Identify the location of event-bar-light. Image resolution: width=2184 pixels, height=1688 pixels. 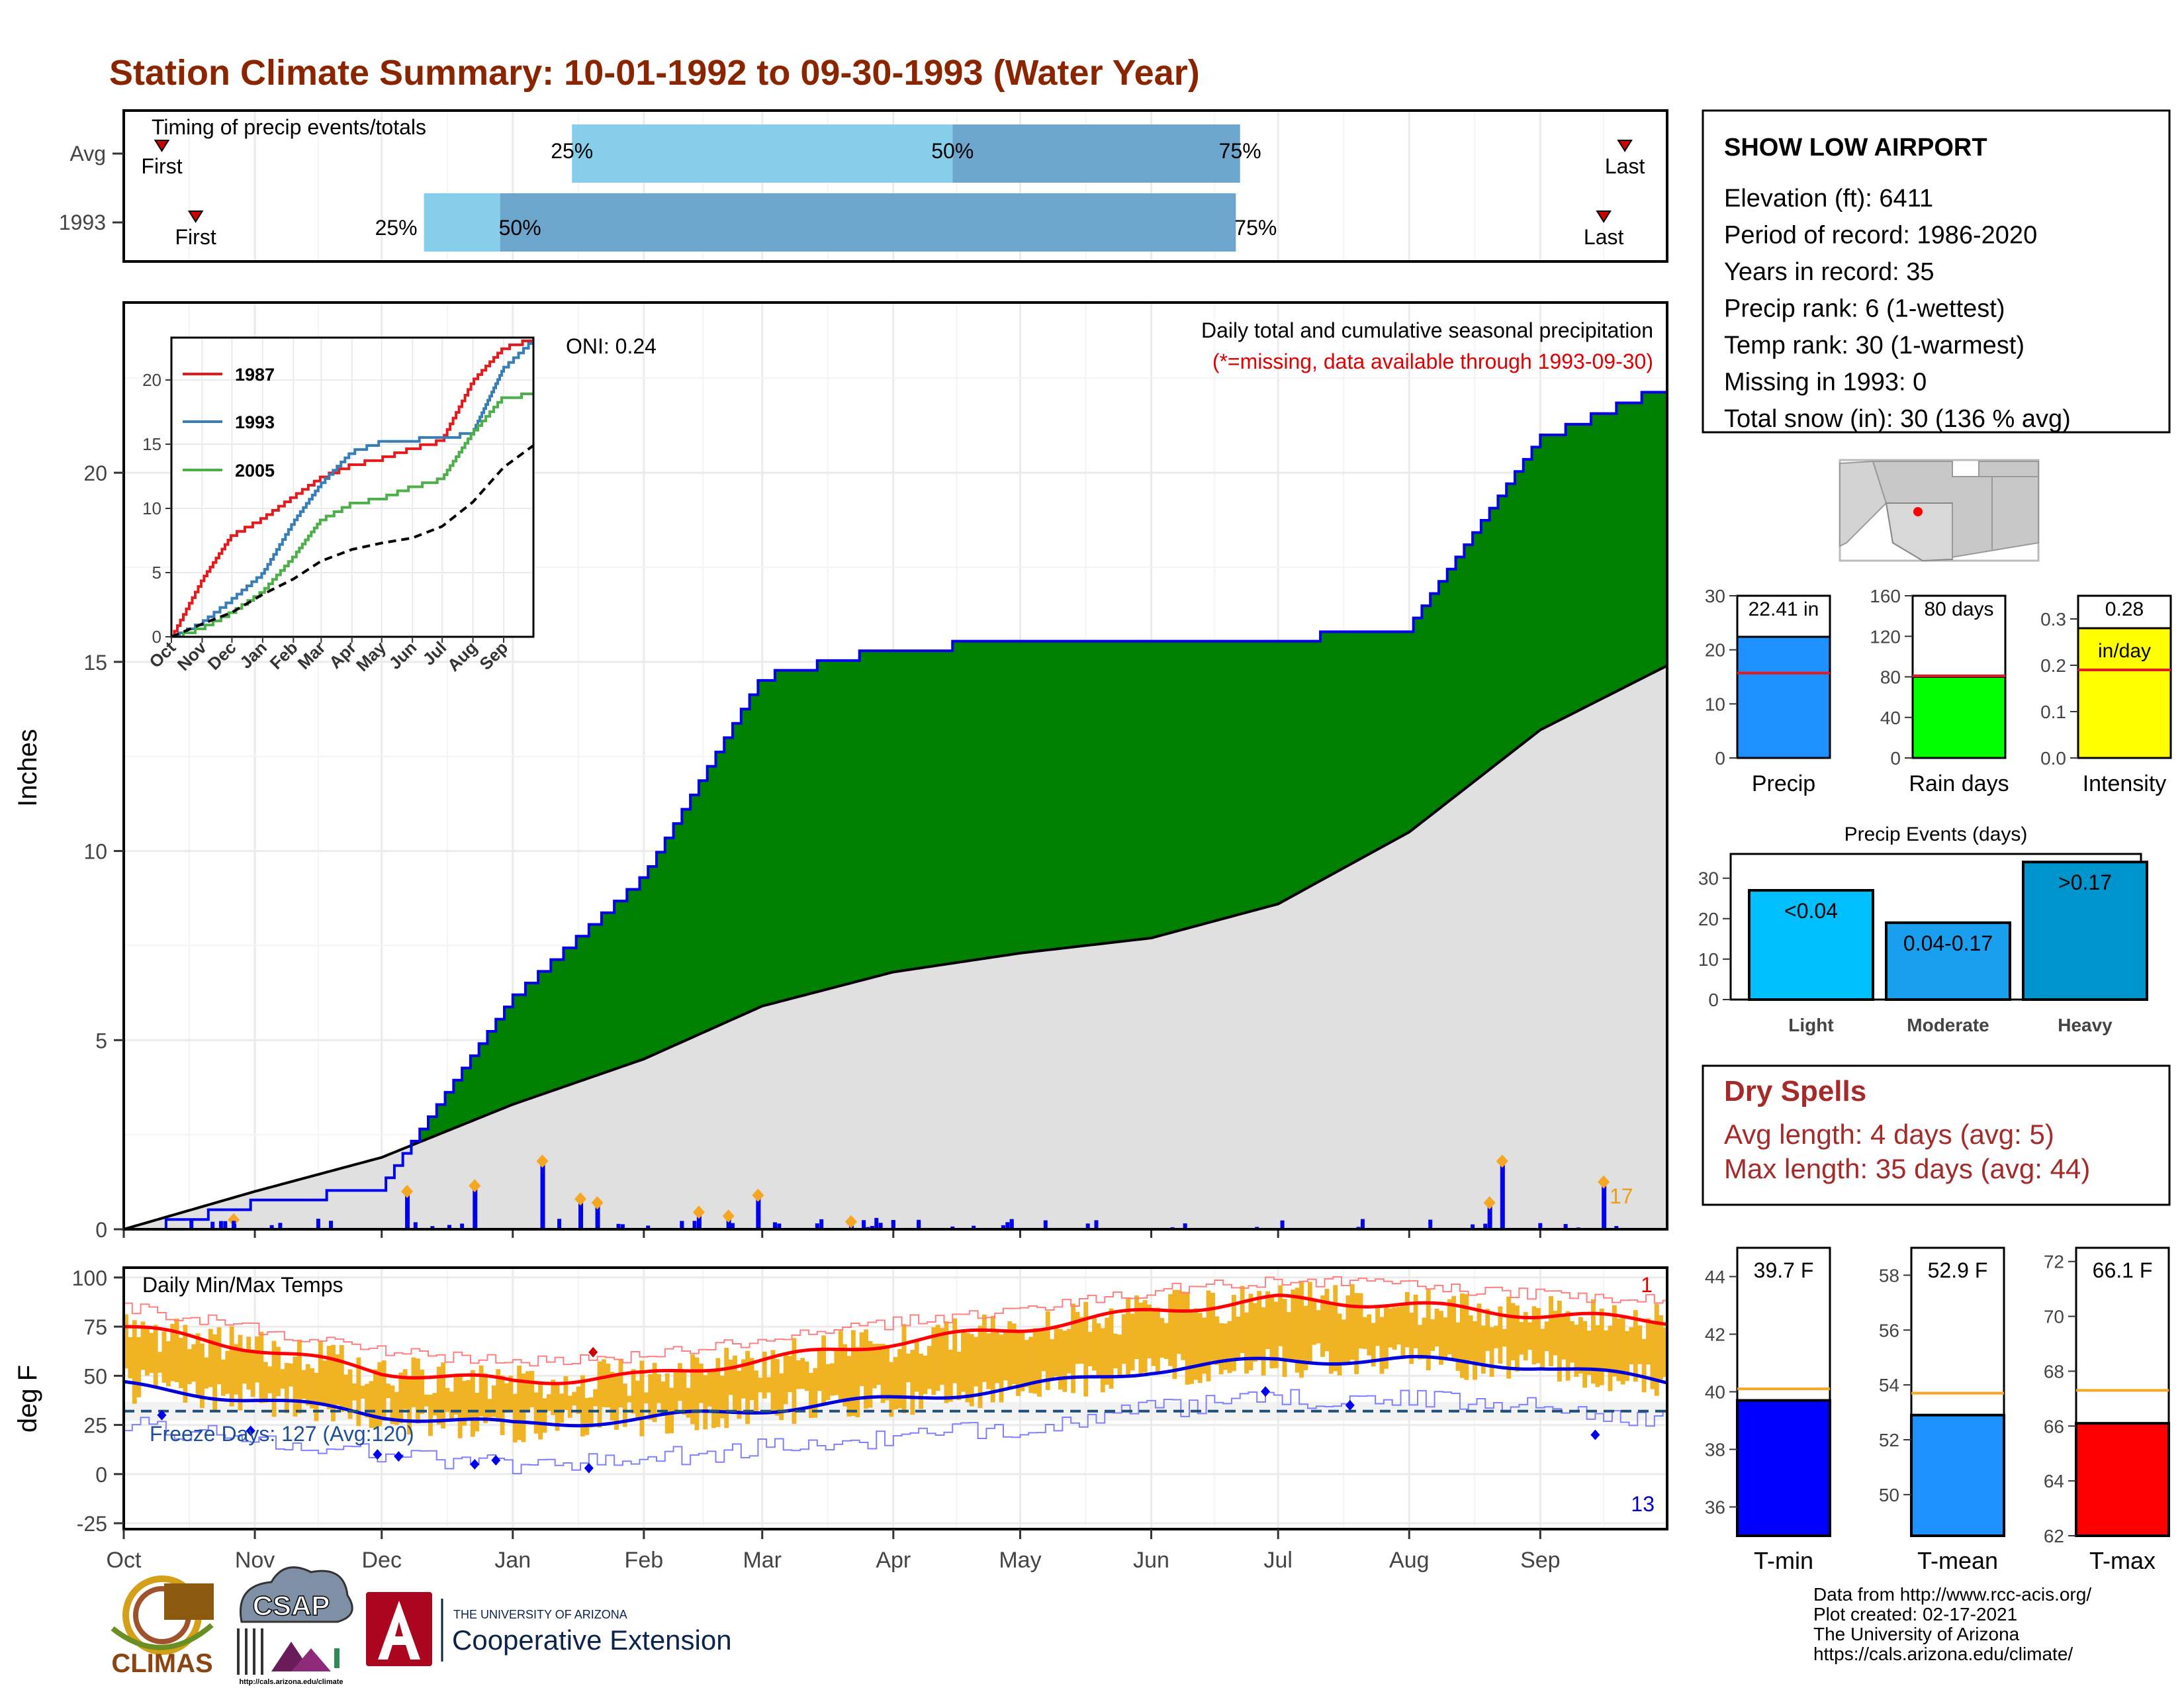
(1811, 945).